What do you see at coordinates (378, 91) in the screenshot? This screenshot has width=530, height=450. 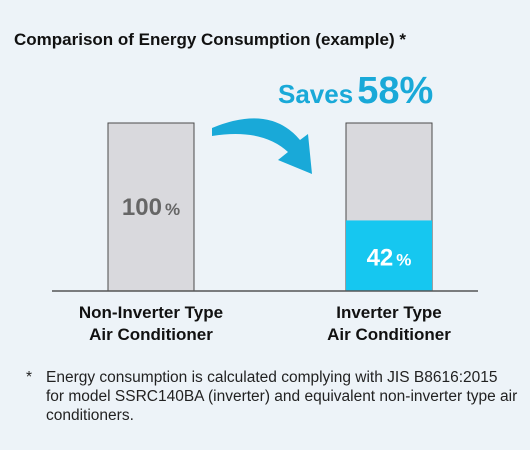 I see `savings-number: 58` at bounding box center [378, 91].